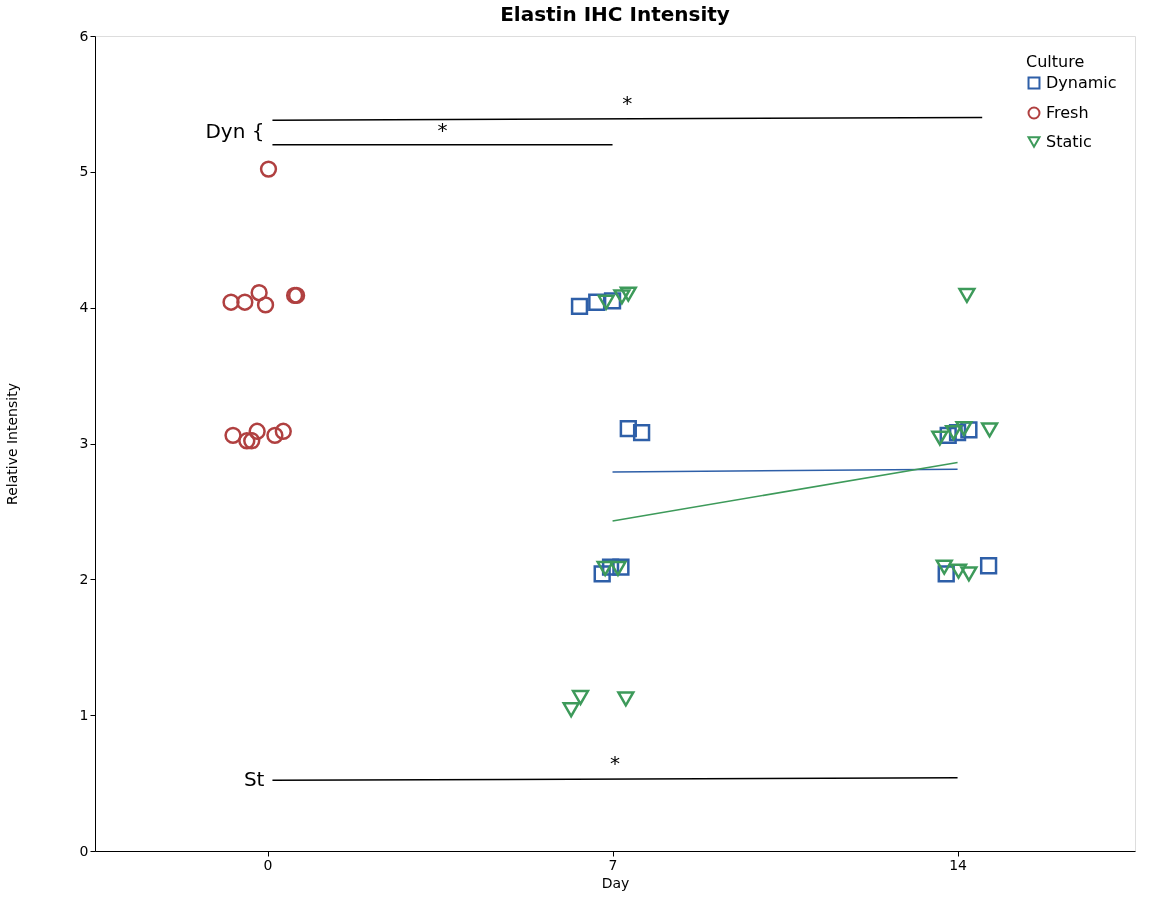 Image resolution: width=1151 pixels, height=905 pixels. What do you see at coordinates (84, 443) in the screenshot?
I see `y-tick-label: 3` at bounding box center [84, 443].